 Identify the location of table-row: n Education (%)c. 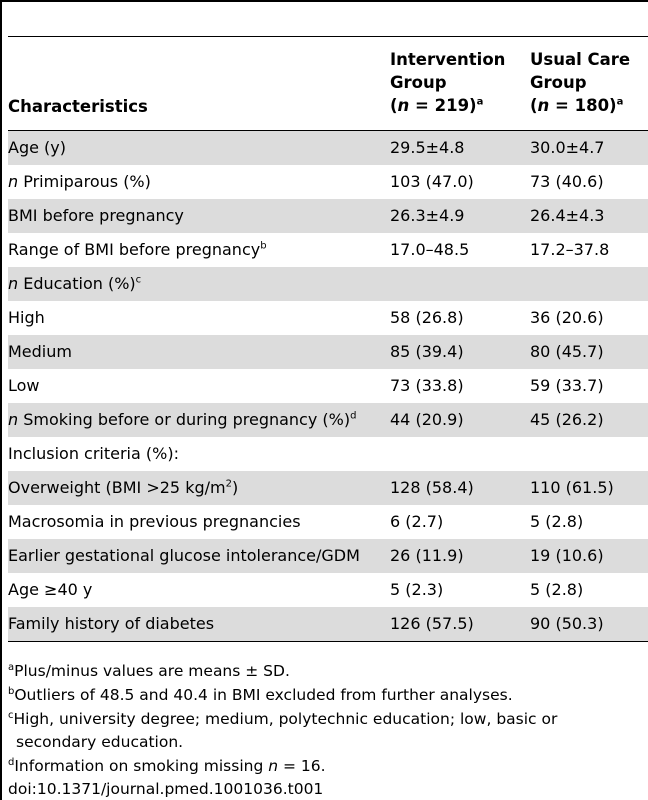
(328, 284).